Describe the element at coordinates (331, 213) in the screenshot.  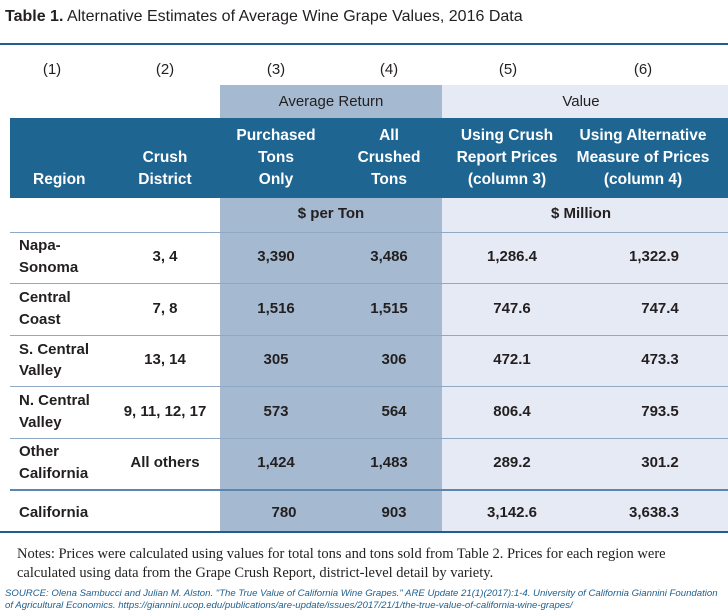
I see `units-per-ton: $ per Ton` at that location.